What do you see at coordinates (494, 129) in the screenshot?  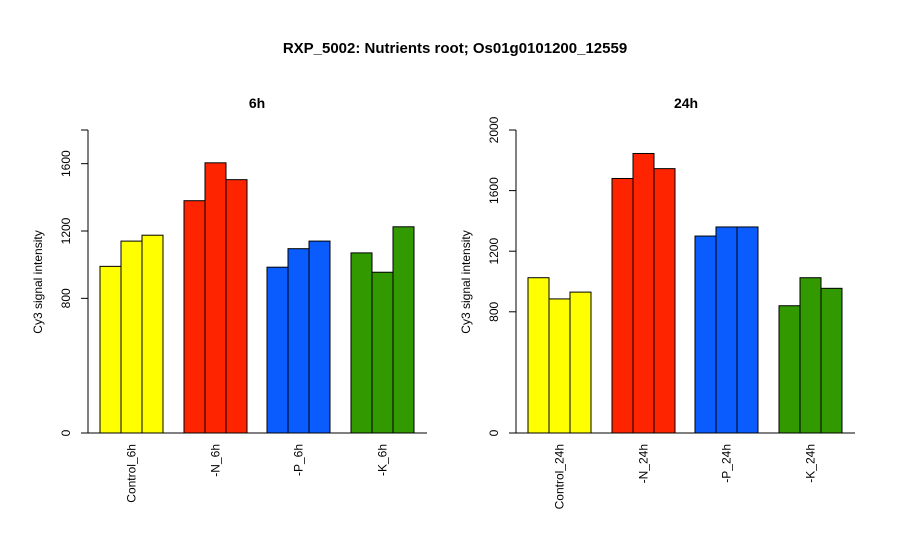 I see `y-tick-label: 2000` at bounding box center [494, 129].